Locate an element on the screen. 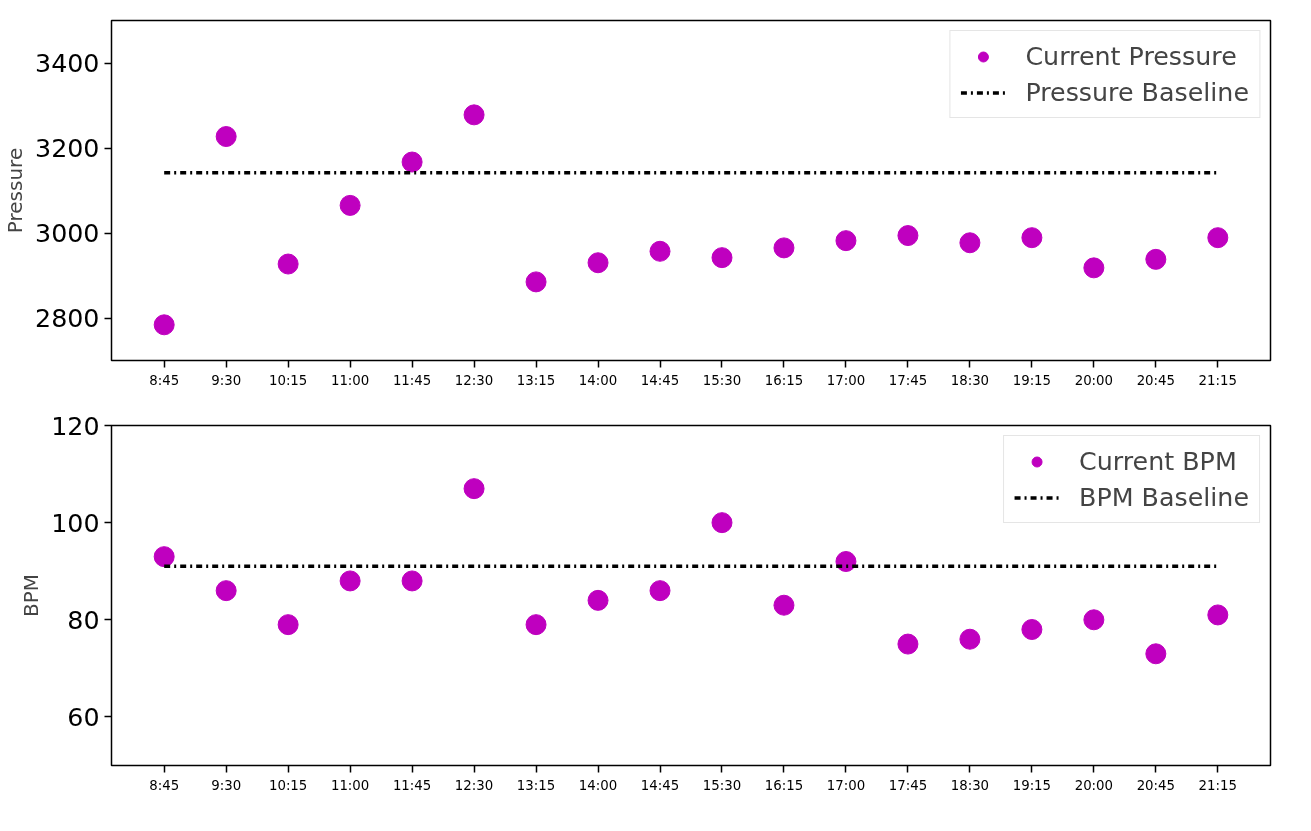 The width and height of the screenshot is (1311, 831). y-tick-label: 3400 is located at coordinates (67, 63).